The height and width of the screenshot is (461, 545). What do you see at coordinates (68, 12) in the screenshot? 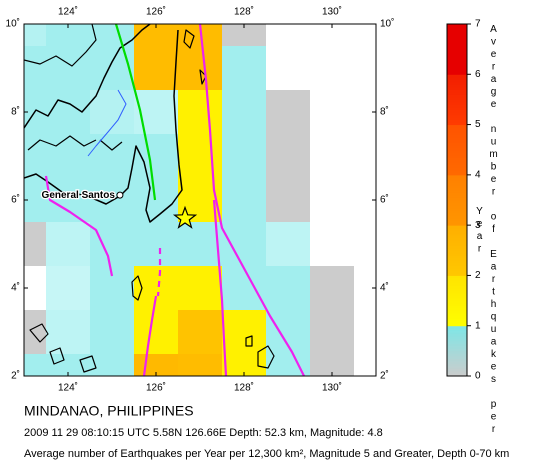
I see `lon-tick-label: 124˚` at bounding box center [68, 12].